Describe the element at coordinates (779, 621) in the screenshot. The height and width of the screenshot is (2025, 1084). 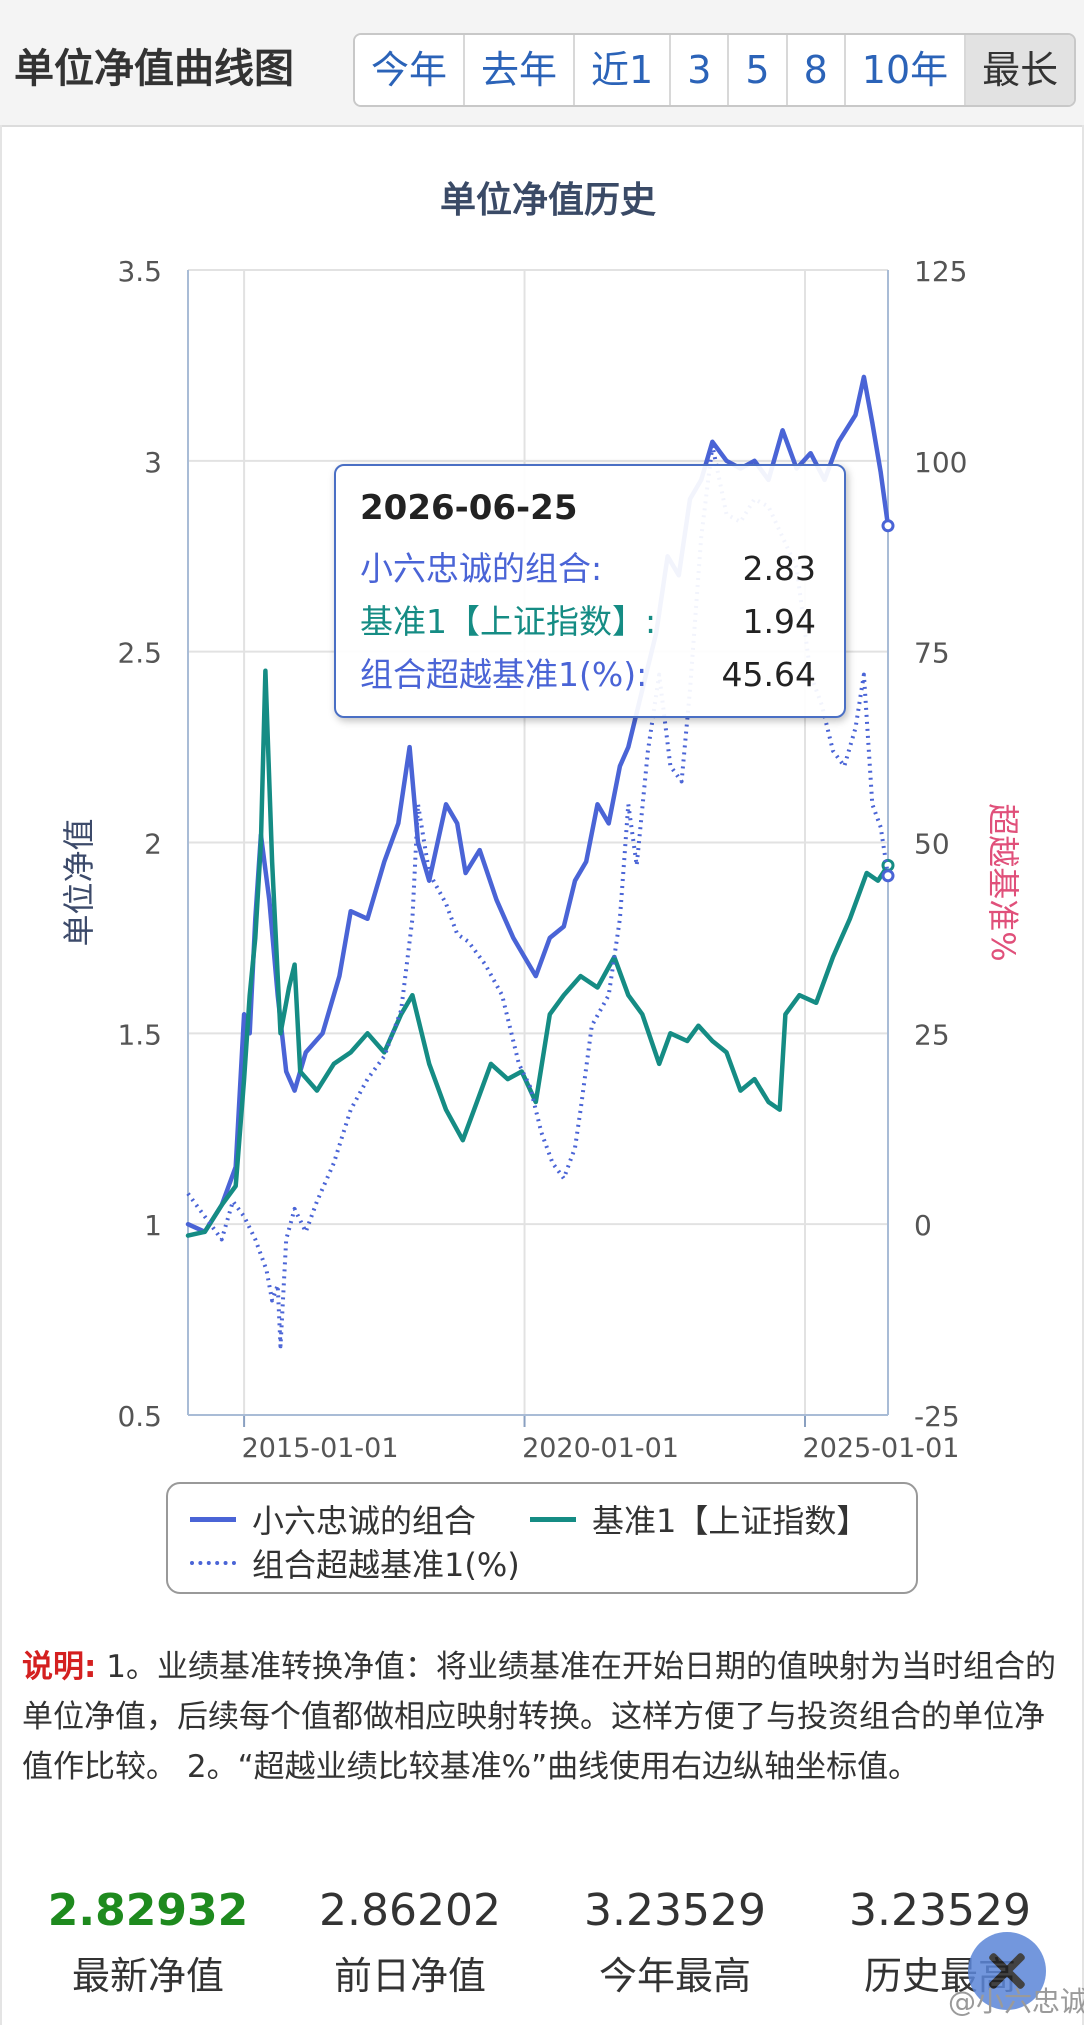
I see `tooltip-value-benchmark: 1.94` at that location.